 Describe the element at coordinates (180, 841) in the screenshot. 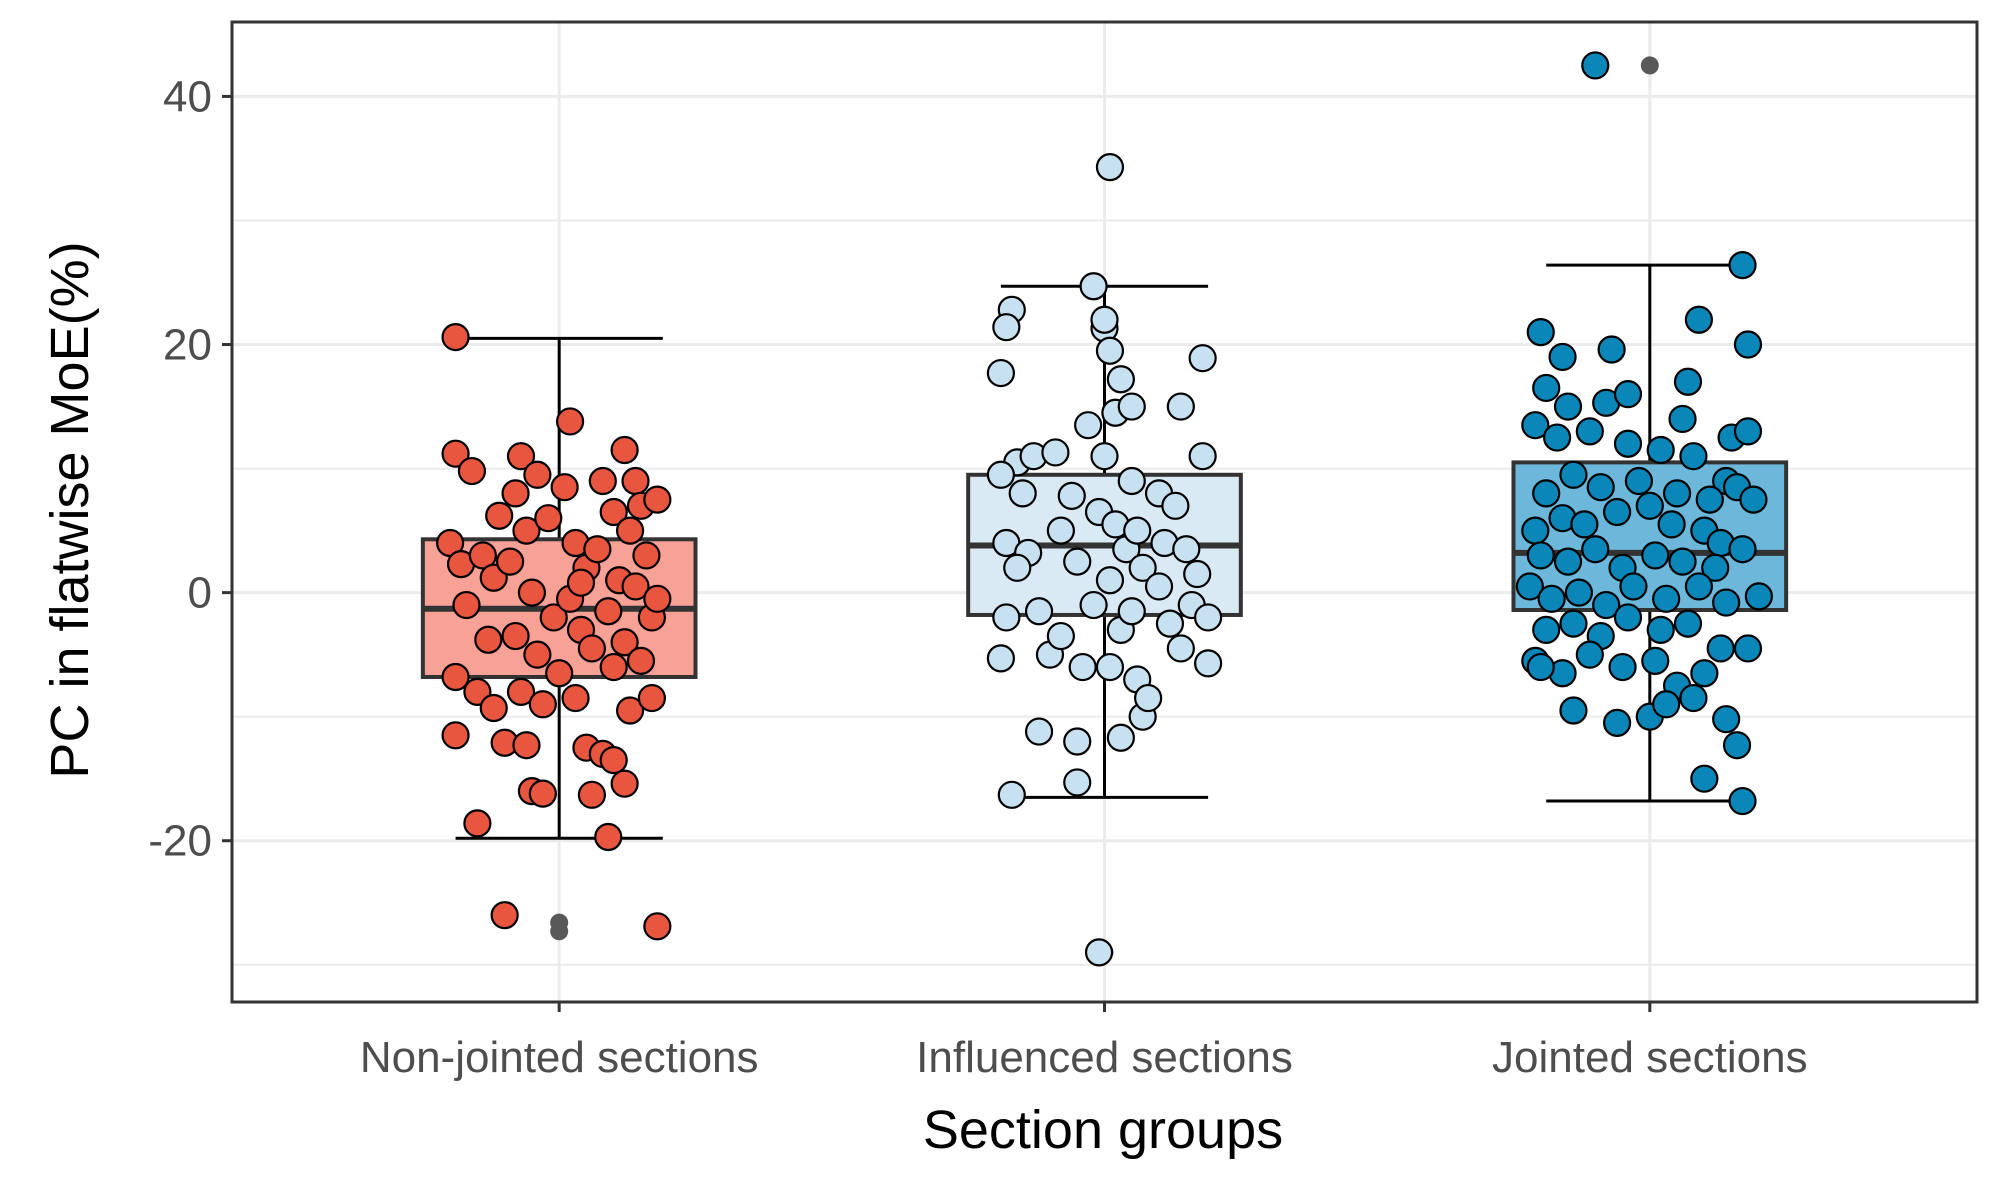

I see `y-tick-label: -20` at that location.